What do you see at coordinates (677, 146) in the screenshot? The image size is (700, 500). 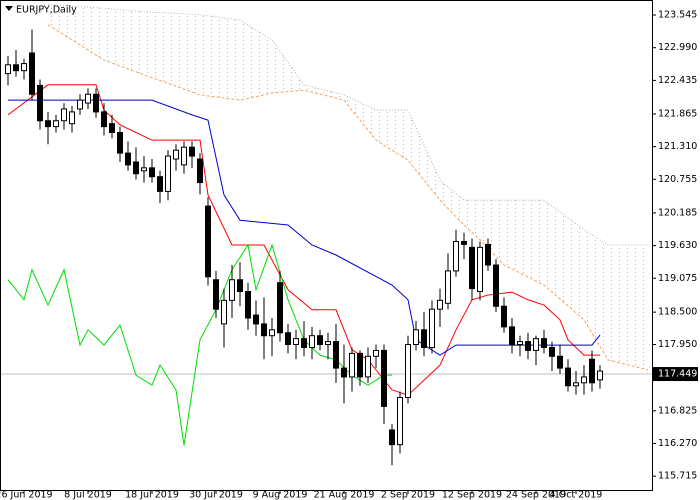 I see `y-tick-label: 121.310` at bounding box center [677, 146].